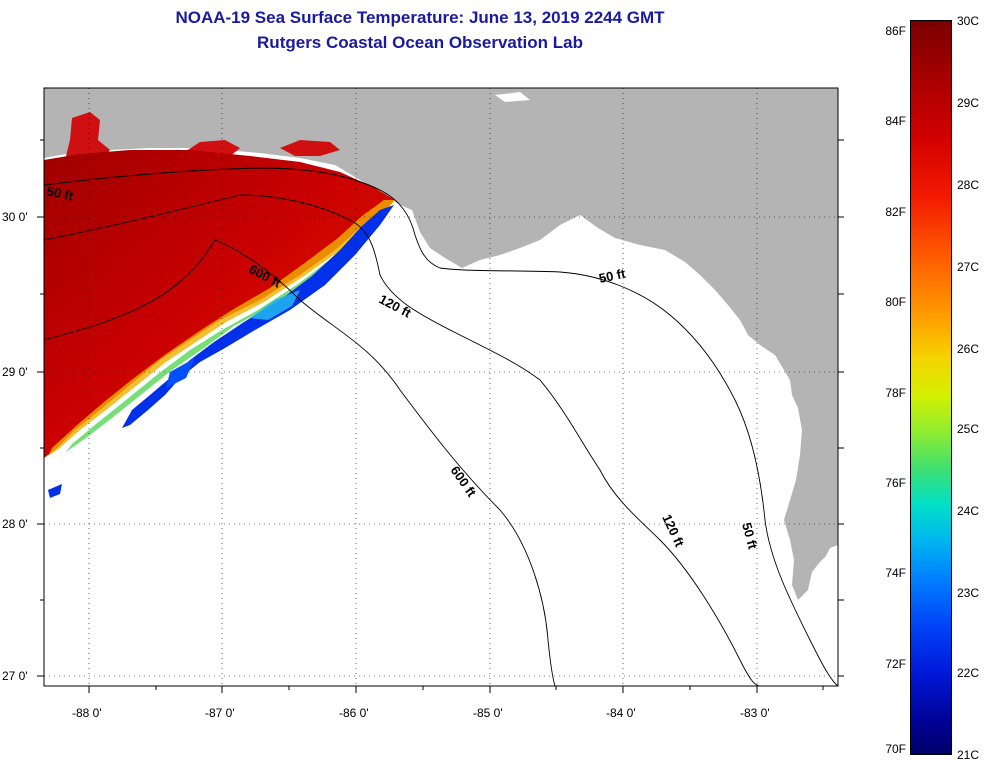 The image size is (992, 770). I want to click on colorbar-c-label: 22C, so click(968, 673).